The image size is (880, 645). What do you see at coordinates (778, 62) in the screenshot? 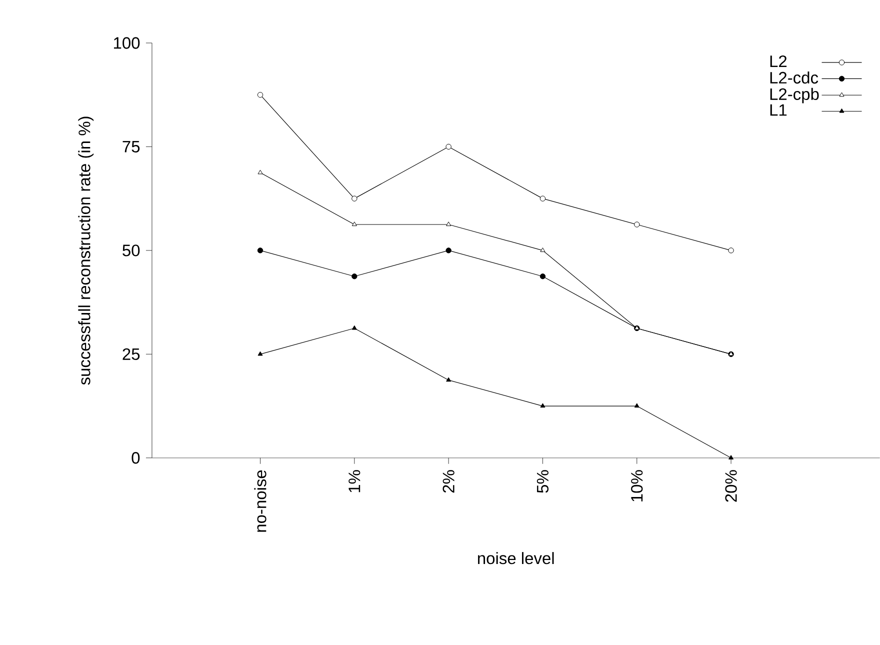
I see `legend-label: L2` at bounding box center [778, 62].